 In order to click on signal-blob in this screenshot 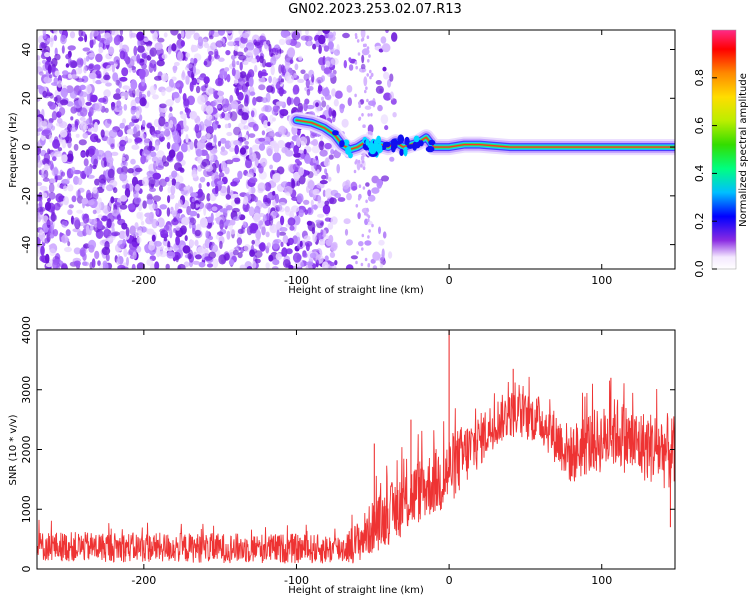, I will do `click(367, 142)`.